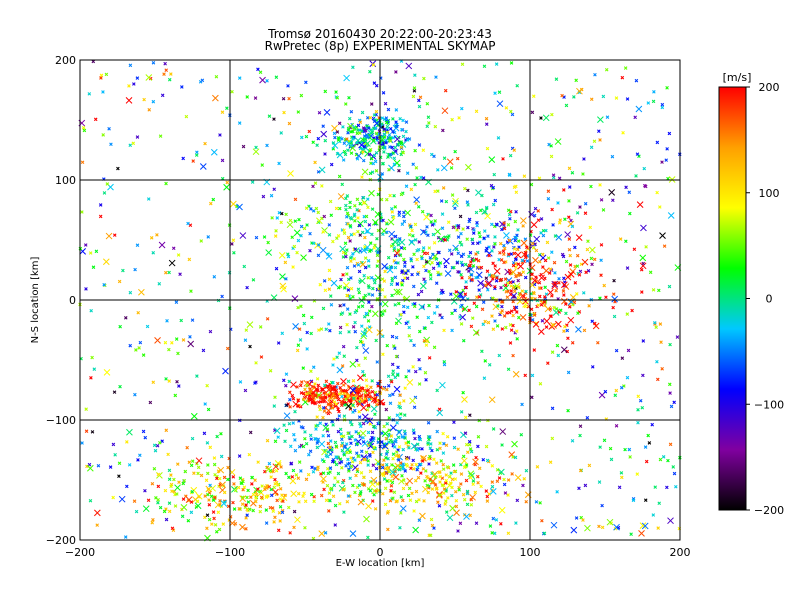  Describe the element at coordinates (380, 552) in the screenshot. I see `x-tick-label: 0` at that location.